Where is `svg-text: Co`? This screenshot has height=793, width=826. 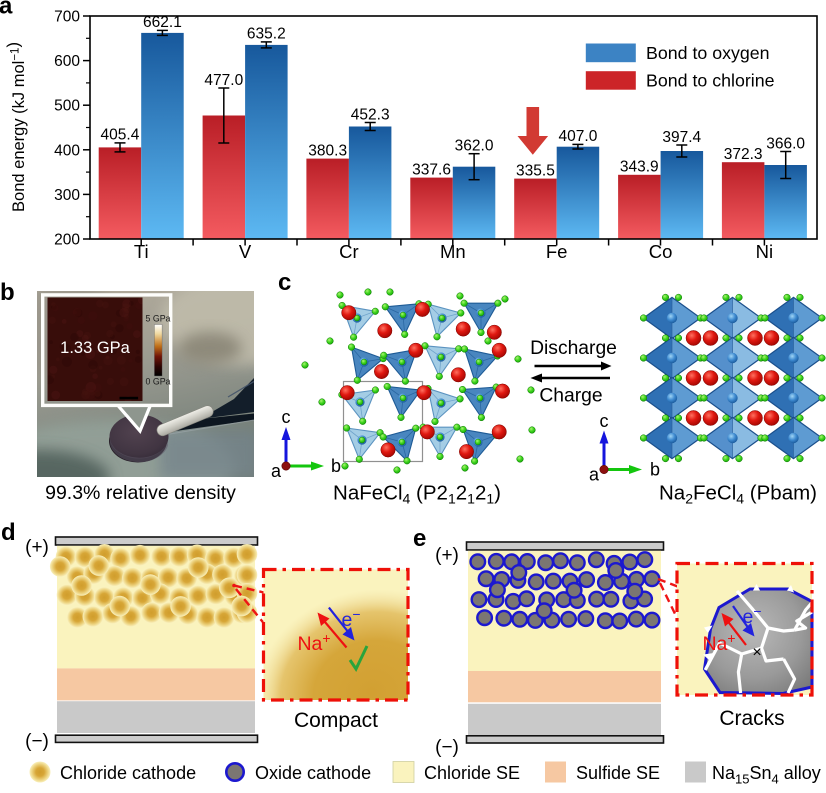 svg-text: Co is located at coordinates (661, 251).